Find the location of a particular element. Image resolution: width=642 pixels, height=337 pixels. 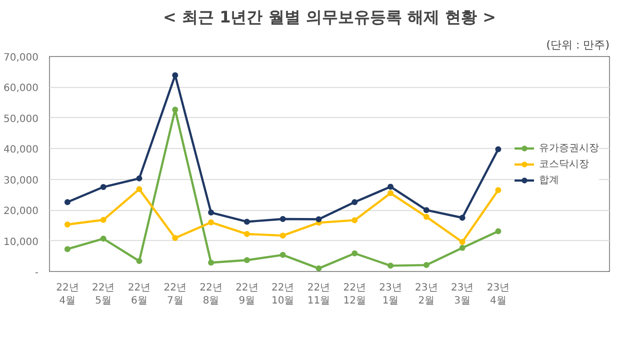

legend-label: 합계 is located at coordinates (549, 180).